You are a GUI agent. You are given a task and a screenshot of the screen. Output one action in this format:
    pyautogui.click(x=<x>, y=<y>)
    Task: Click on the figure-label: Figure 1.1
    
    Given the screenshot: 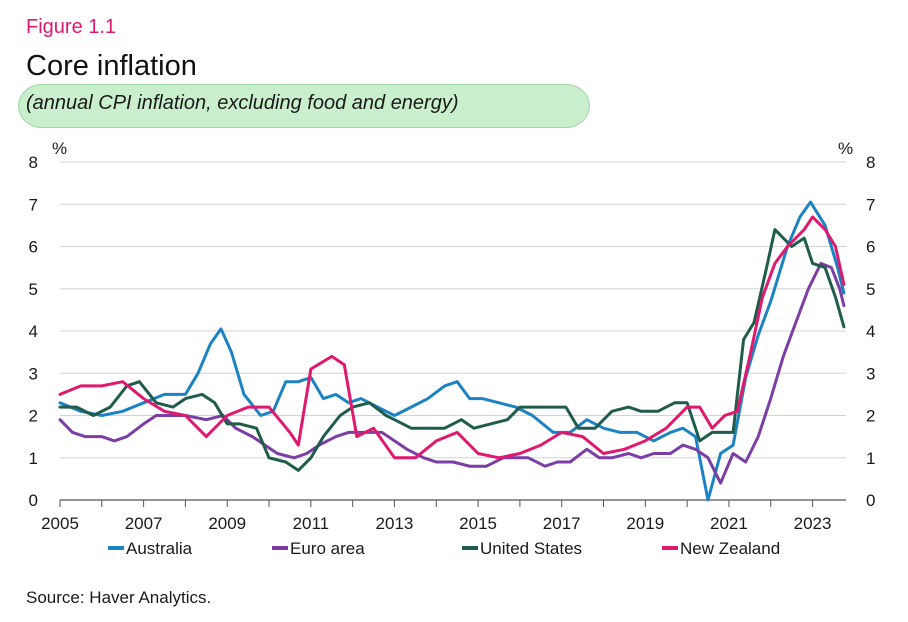 What is the action you would take?
    pyautogui.click(x=71, y=27)
    